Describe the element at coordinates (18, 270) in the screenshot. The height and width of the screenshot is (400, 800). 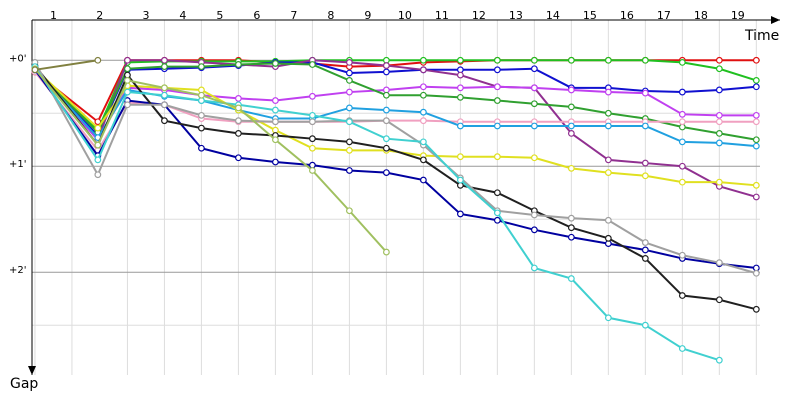
I see `y-tick-label: +2'` at that location.